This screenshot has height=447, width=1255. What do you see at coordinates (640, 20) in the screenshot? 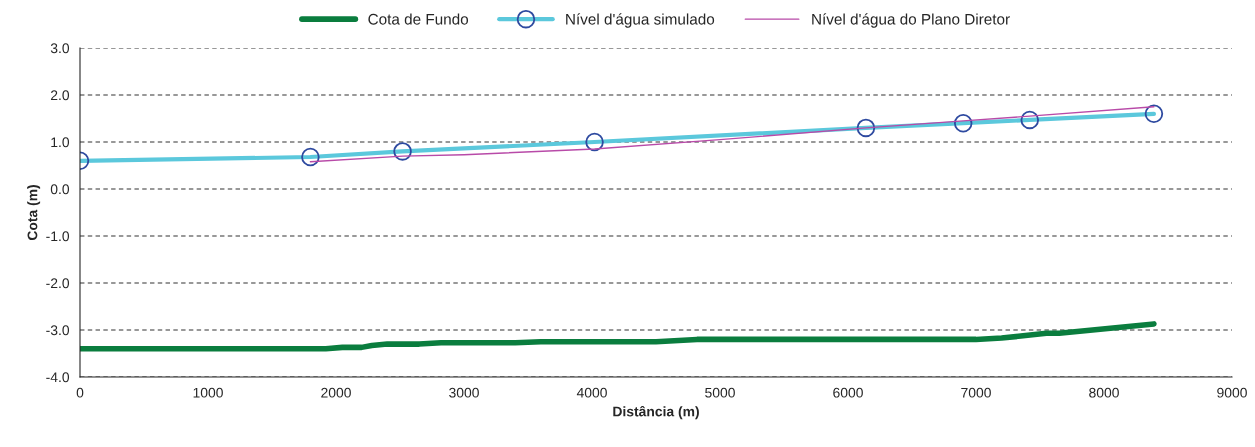
I see `legend-label: Nível d'água simulado` at bounding box center [640, 20].